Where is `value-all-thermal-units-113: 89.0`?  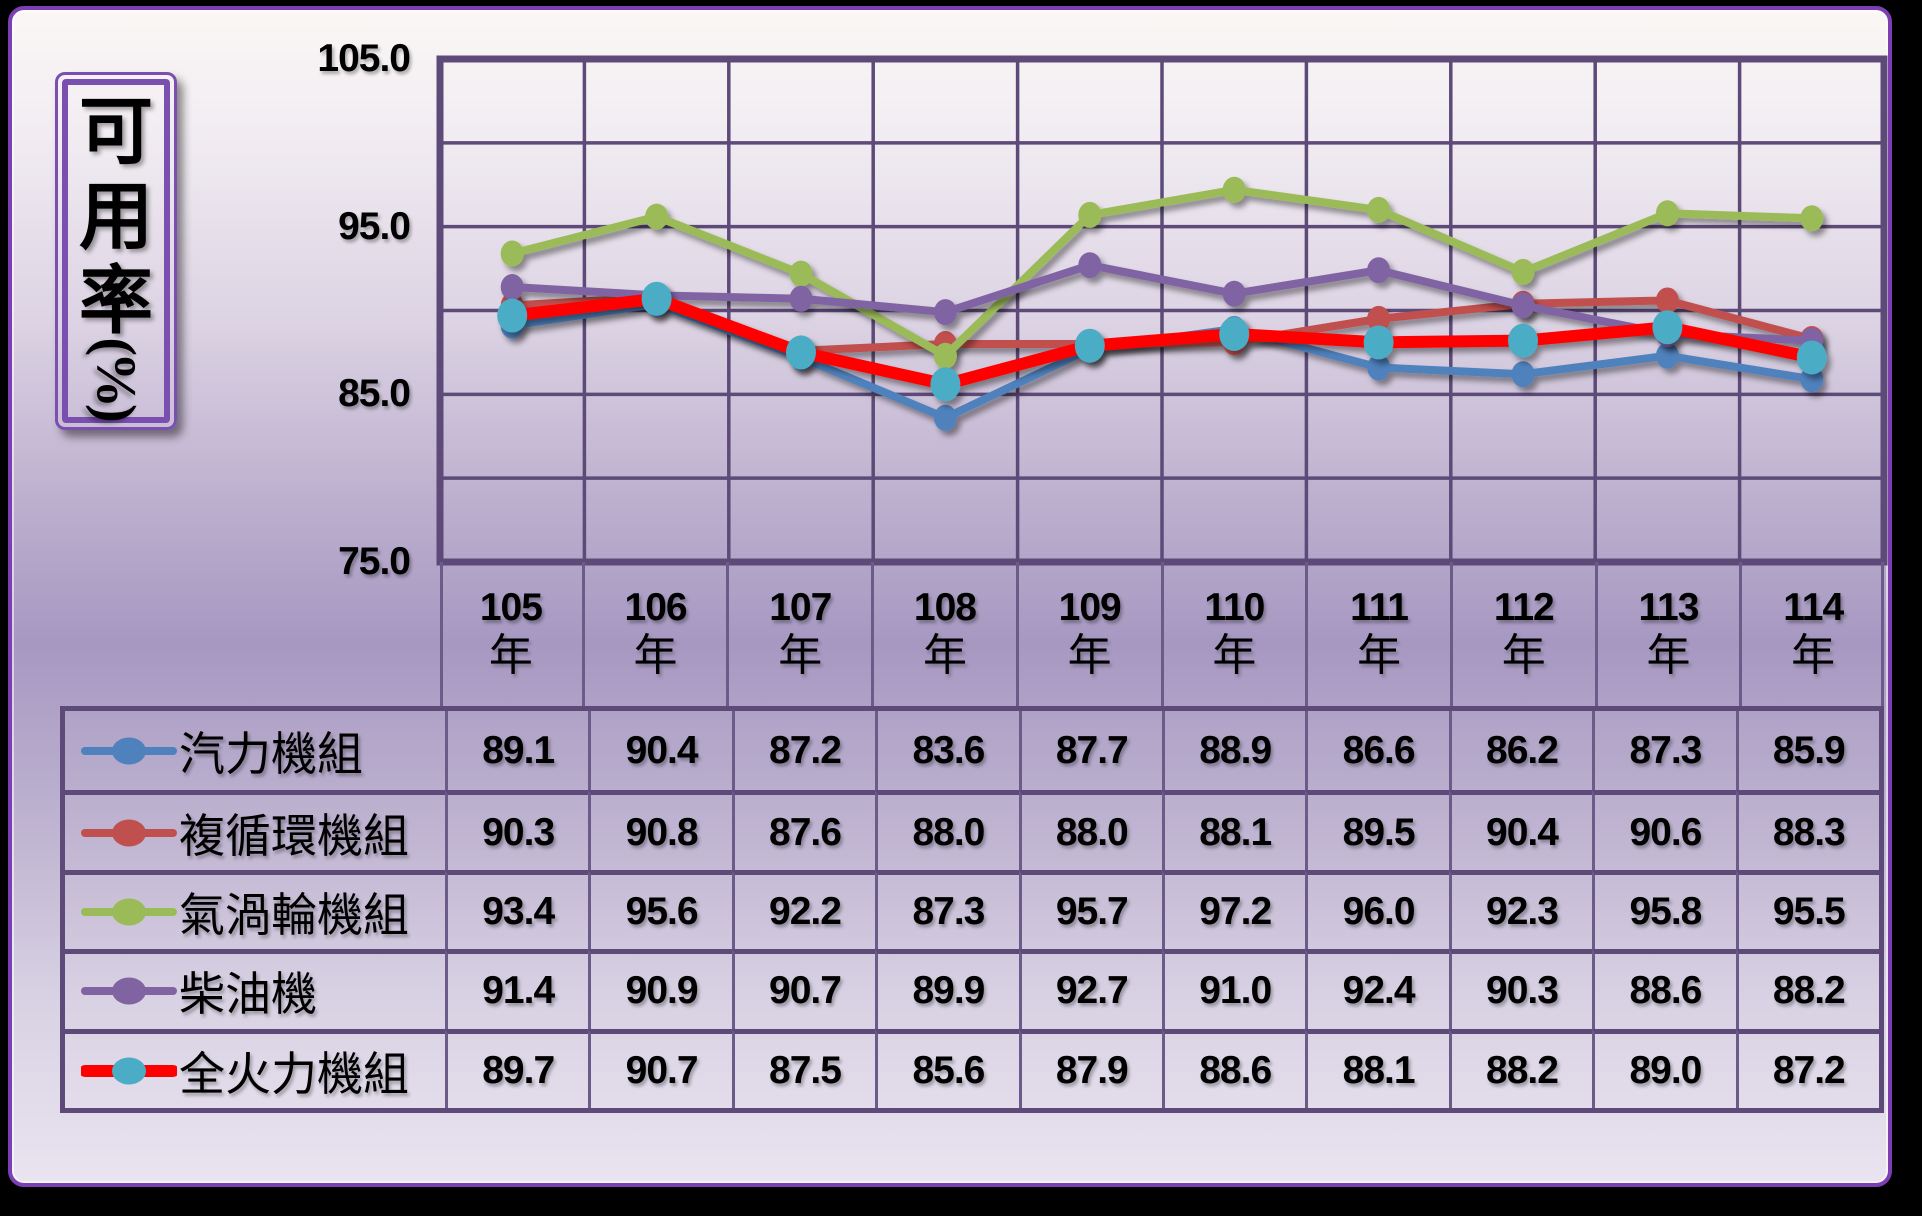
value-all-thermal-units-113: 89.0 is located at coordinates (1664, 1068).